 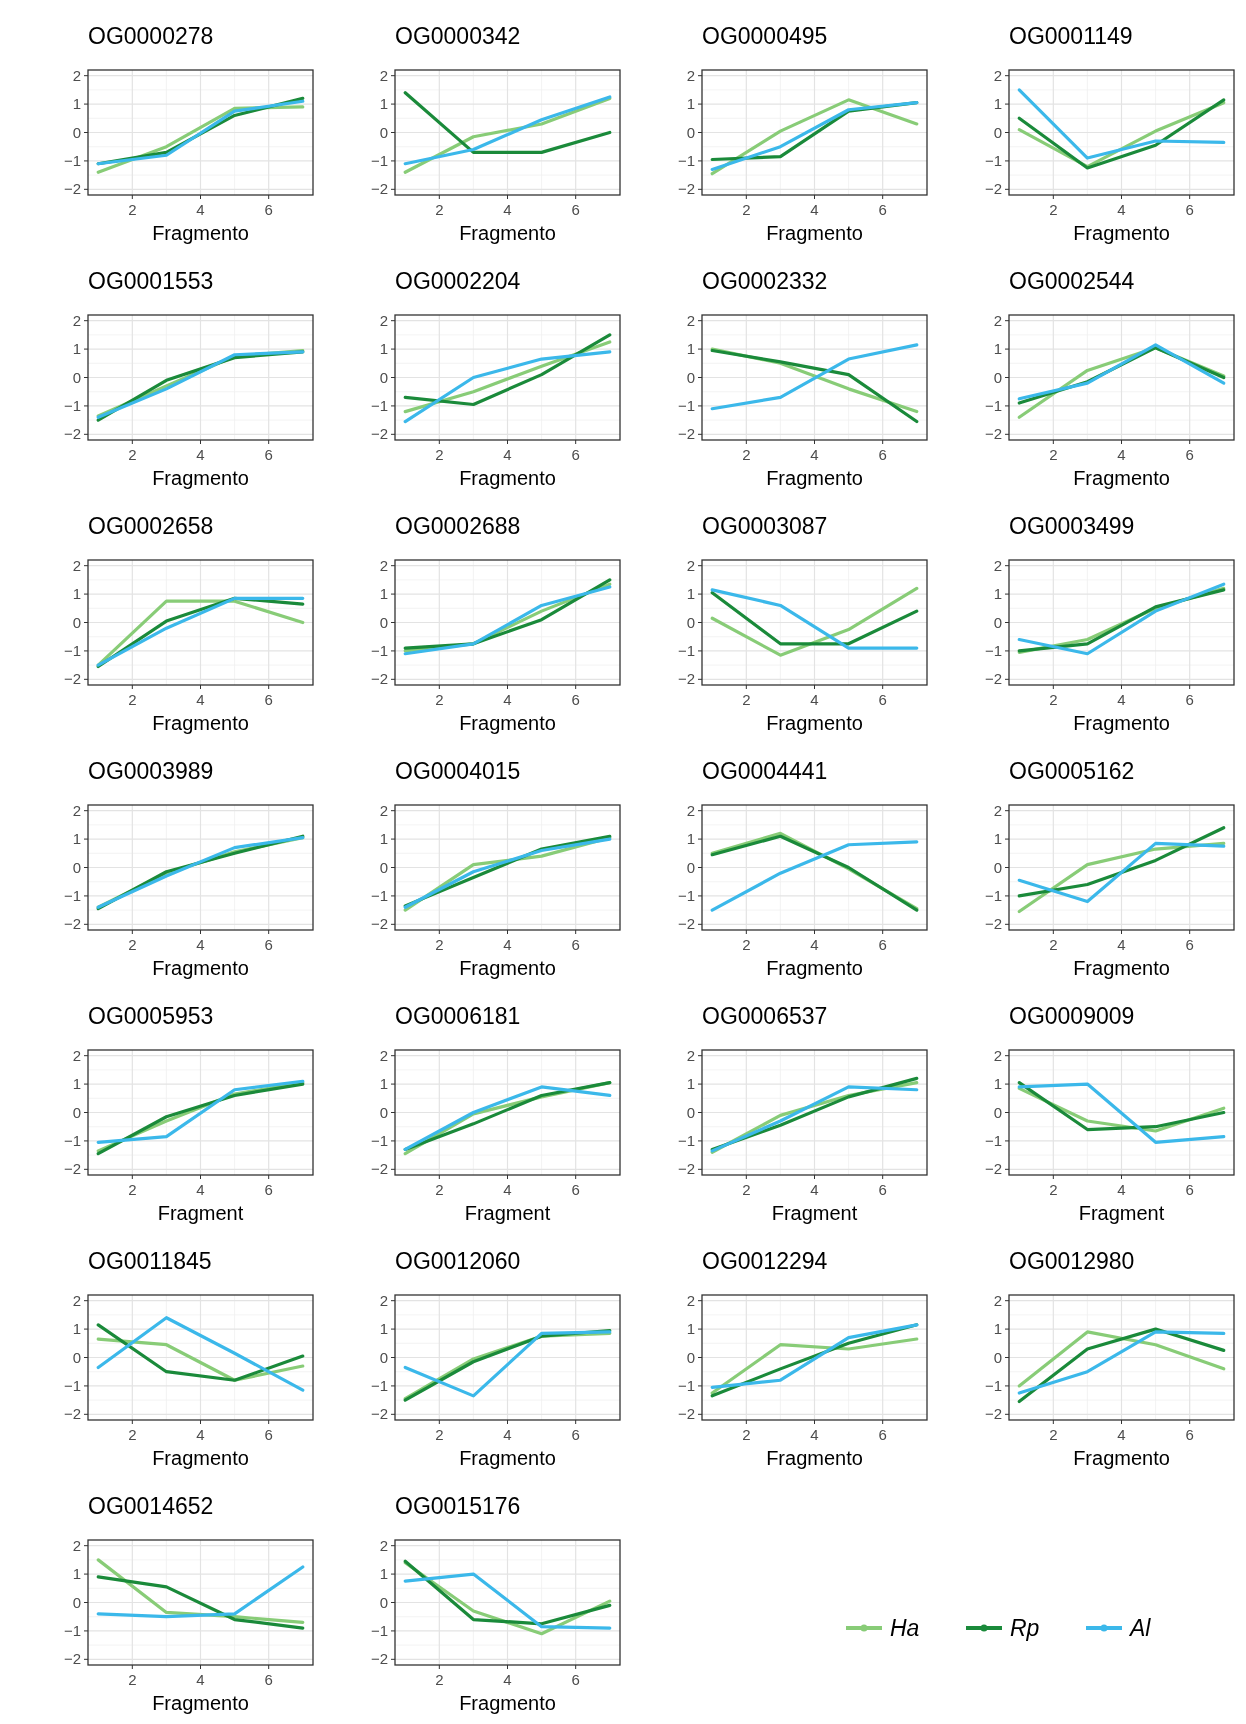 I want to click on legend-label: Ha, so click(x=905, y=1628).